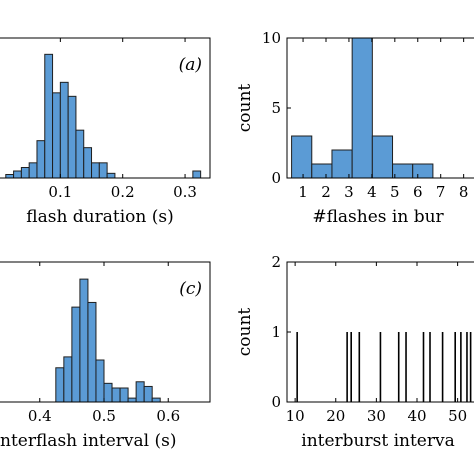  Describe the element at coordinates (295, 416) in the screenshot. I see `x-tick-label: 10` at that location.